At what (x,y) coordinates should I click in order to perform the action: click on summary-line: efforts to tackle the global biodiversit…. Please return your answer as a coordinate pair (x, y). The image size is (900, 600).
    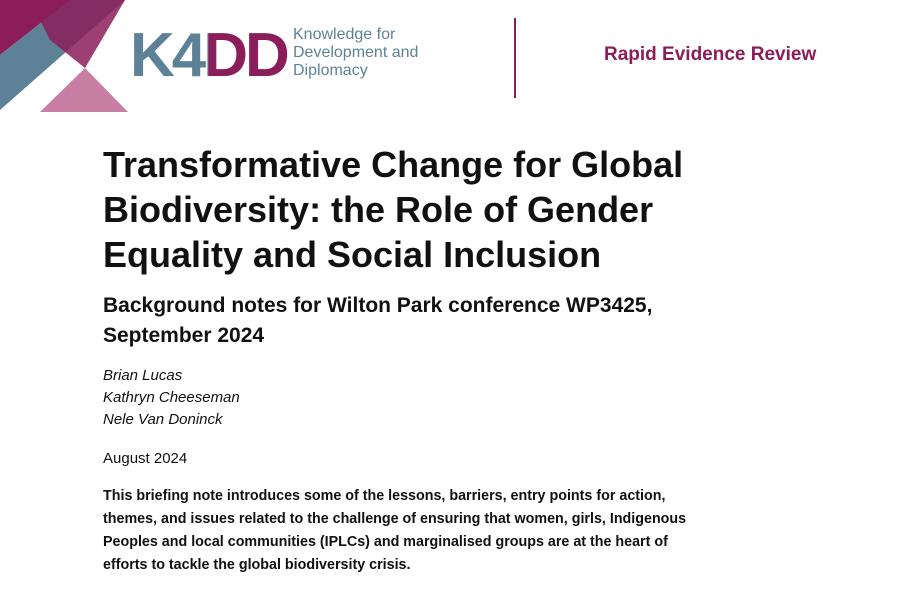
    Looking at the image, I should click on (257, 565).